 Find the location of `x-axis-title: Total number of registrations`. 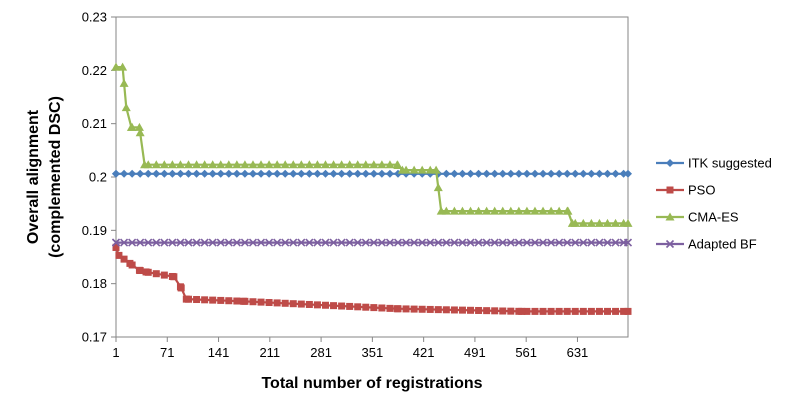

x-axis-title: Total number of registrations is located at coordinates (371, 383).